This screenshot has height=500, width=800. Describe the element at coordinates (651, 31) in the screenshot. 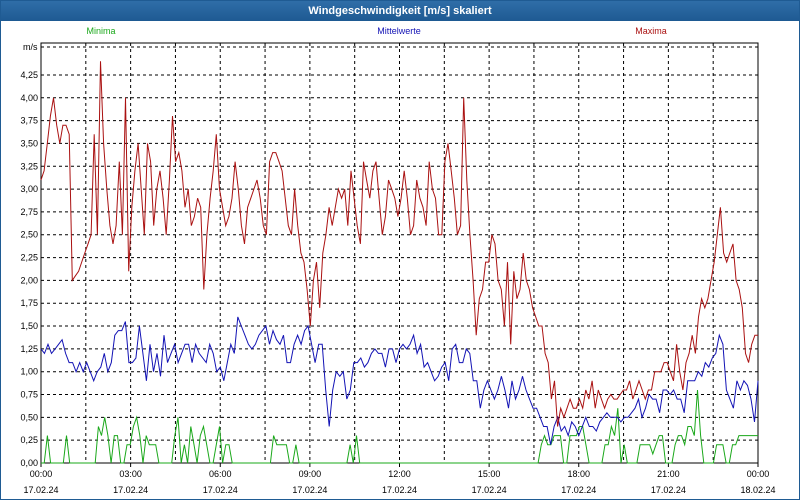

I see `legend-maxima: Maxima` at that location.